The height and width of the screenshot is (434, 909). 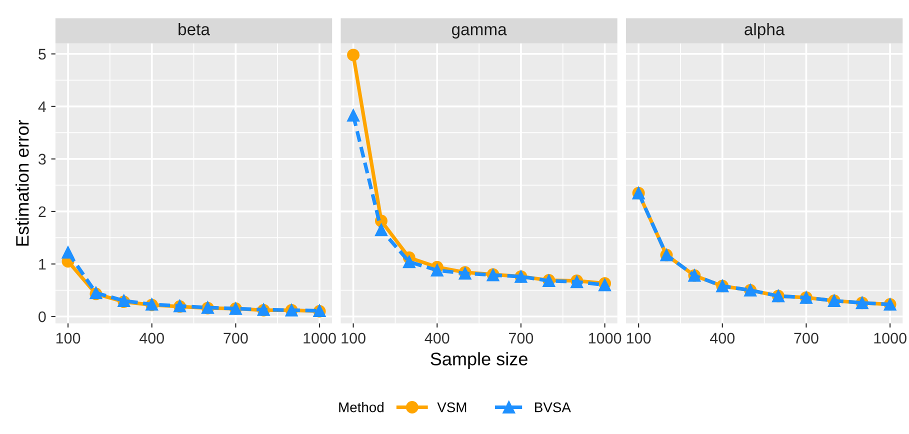 What do you see at coordinates (479, 360) in the screenshot?
I see `x-axis-title: Sample size` at bounding box center [479, 360].